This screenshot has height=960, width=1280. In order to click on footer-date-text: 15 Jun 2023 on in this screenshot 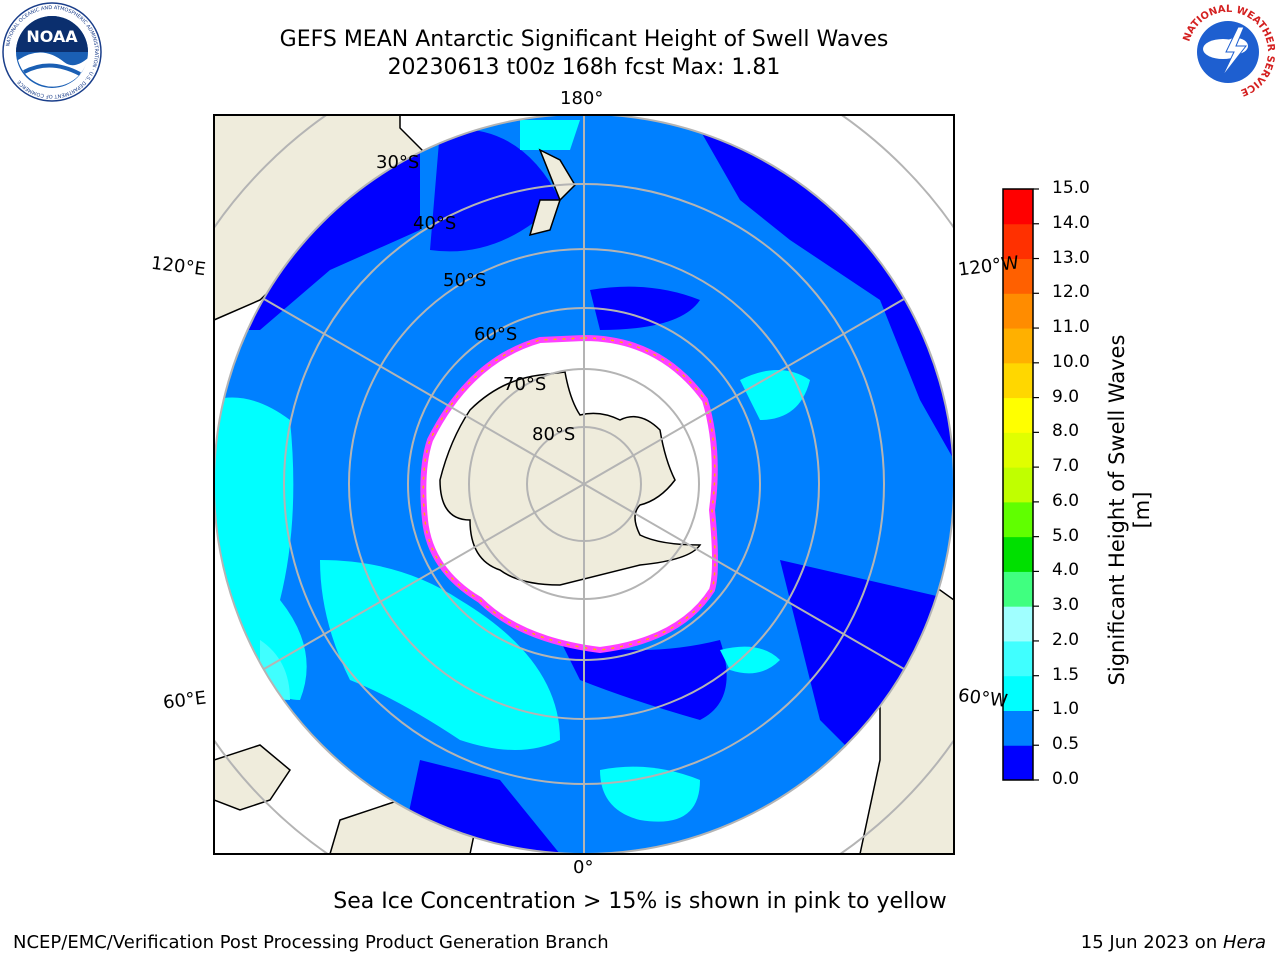, I will do `click(1151, 942)`.